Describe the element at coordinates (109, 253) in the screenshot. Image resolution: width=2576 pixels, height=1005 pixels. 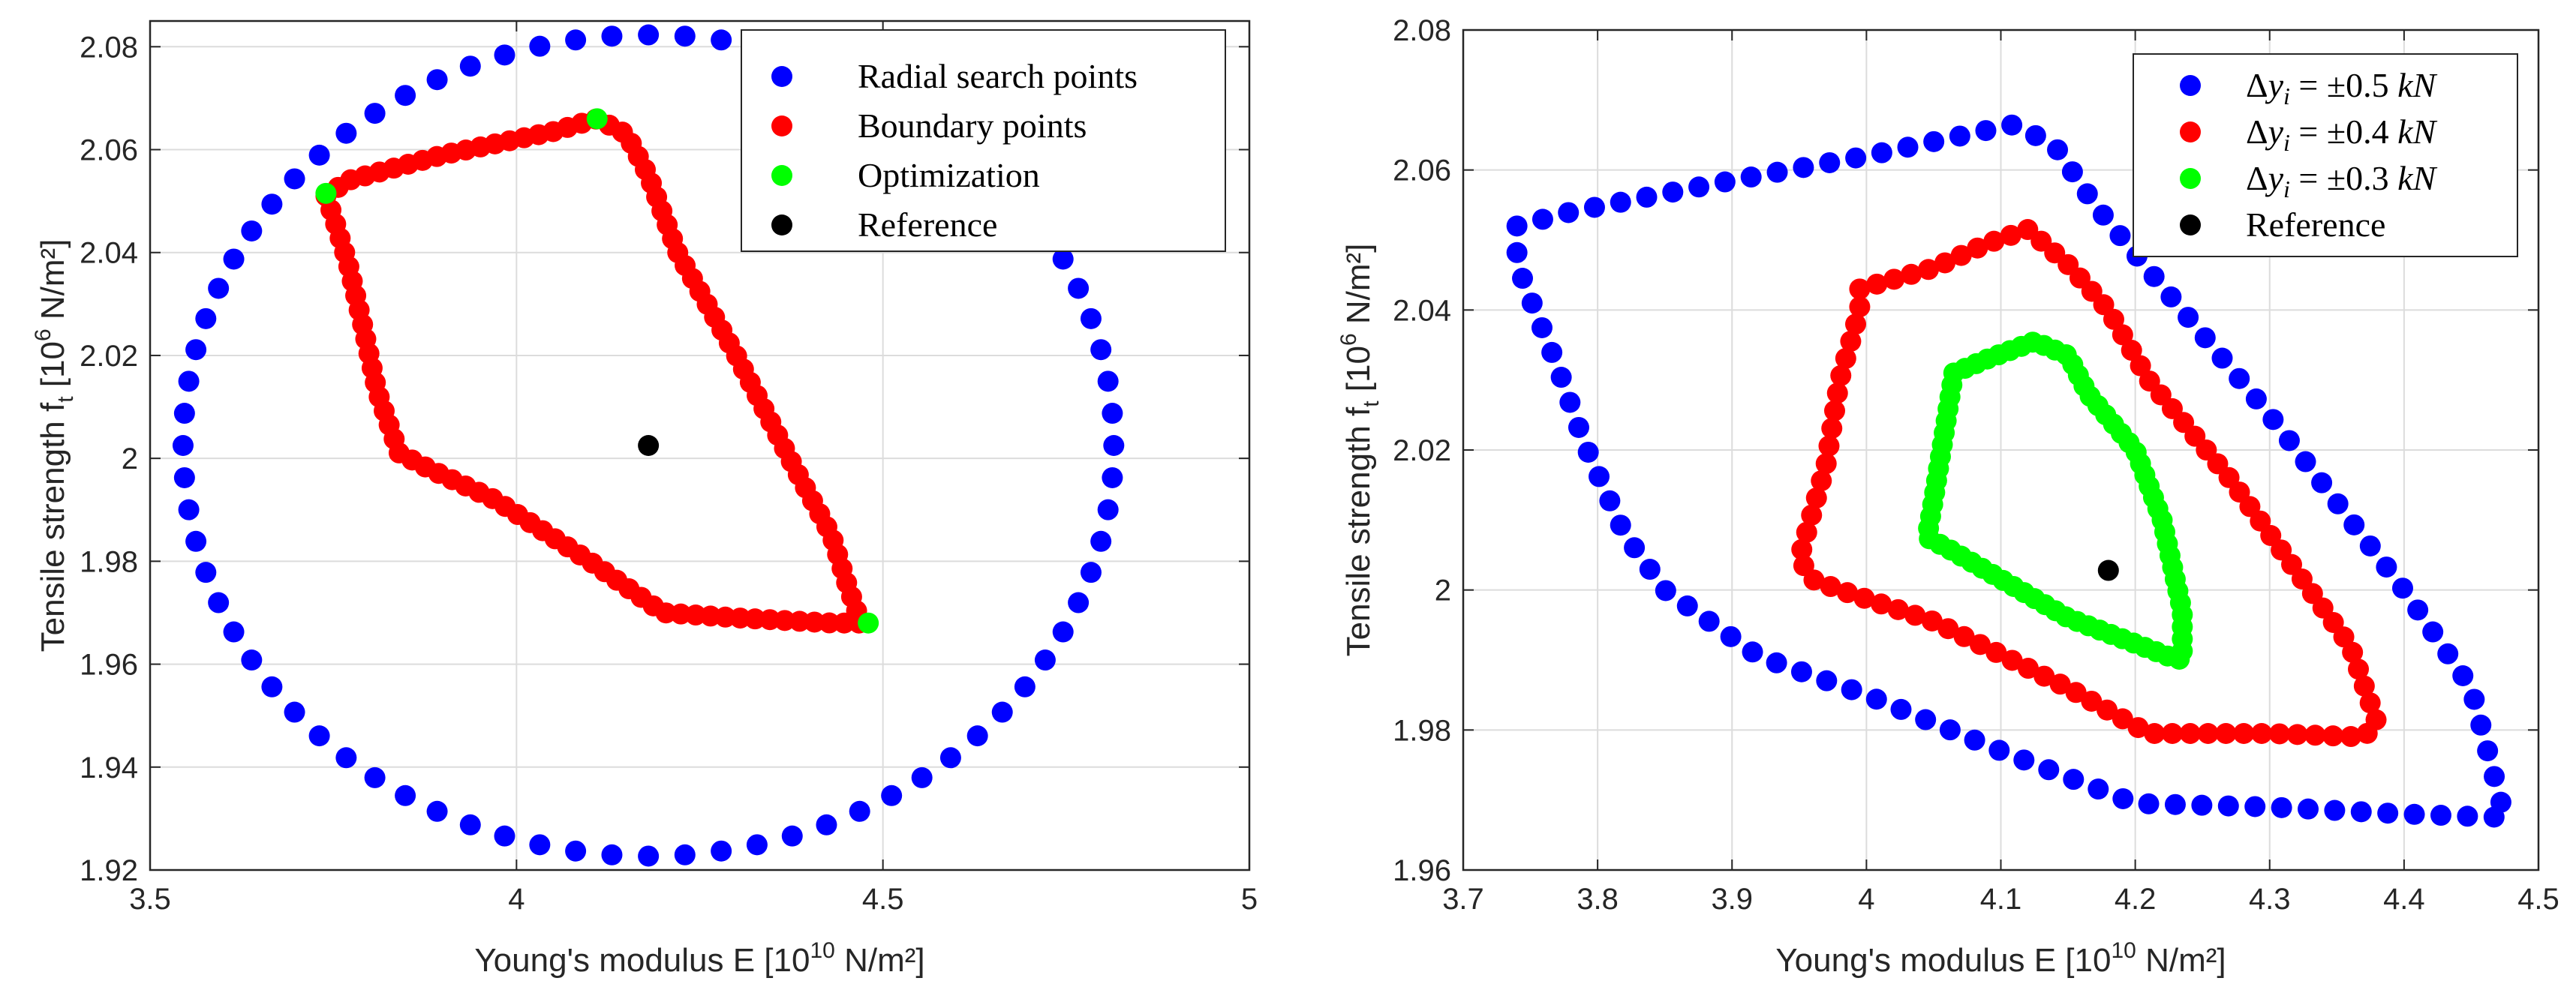
I see `y-tick-label: 2.04` at that location.